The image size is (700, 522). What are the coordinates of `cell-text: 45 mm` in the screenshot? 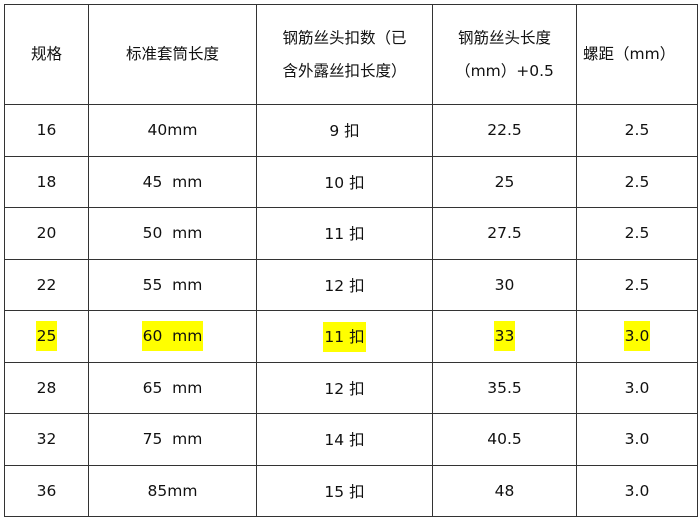 It's located at (172, 181).